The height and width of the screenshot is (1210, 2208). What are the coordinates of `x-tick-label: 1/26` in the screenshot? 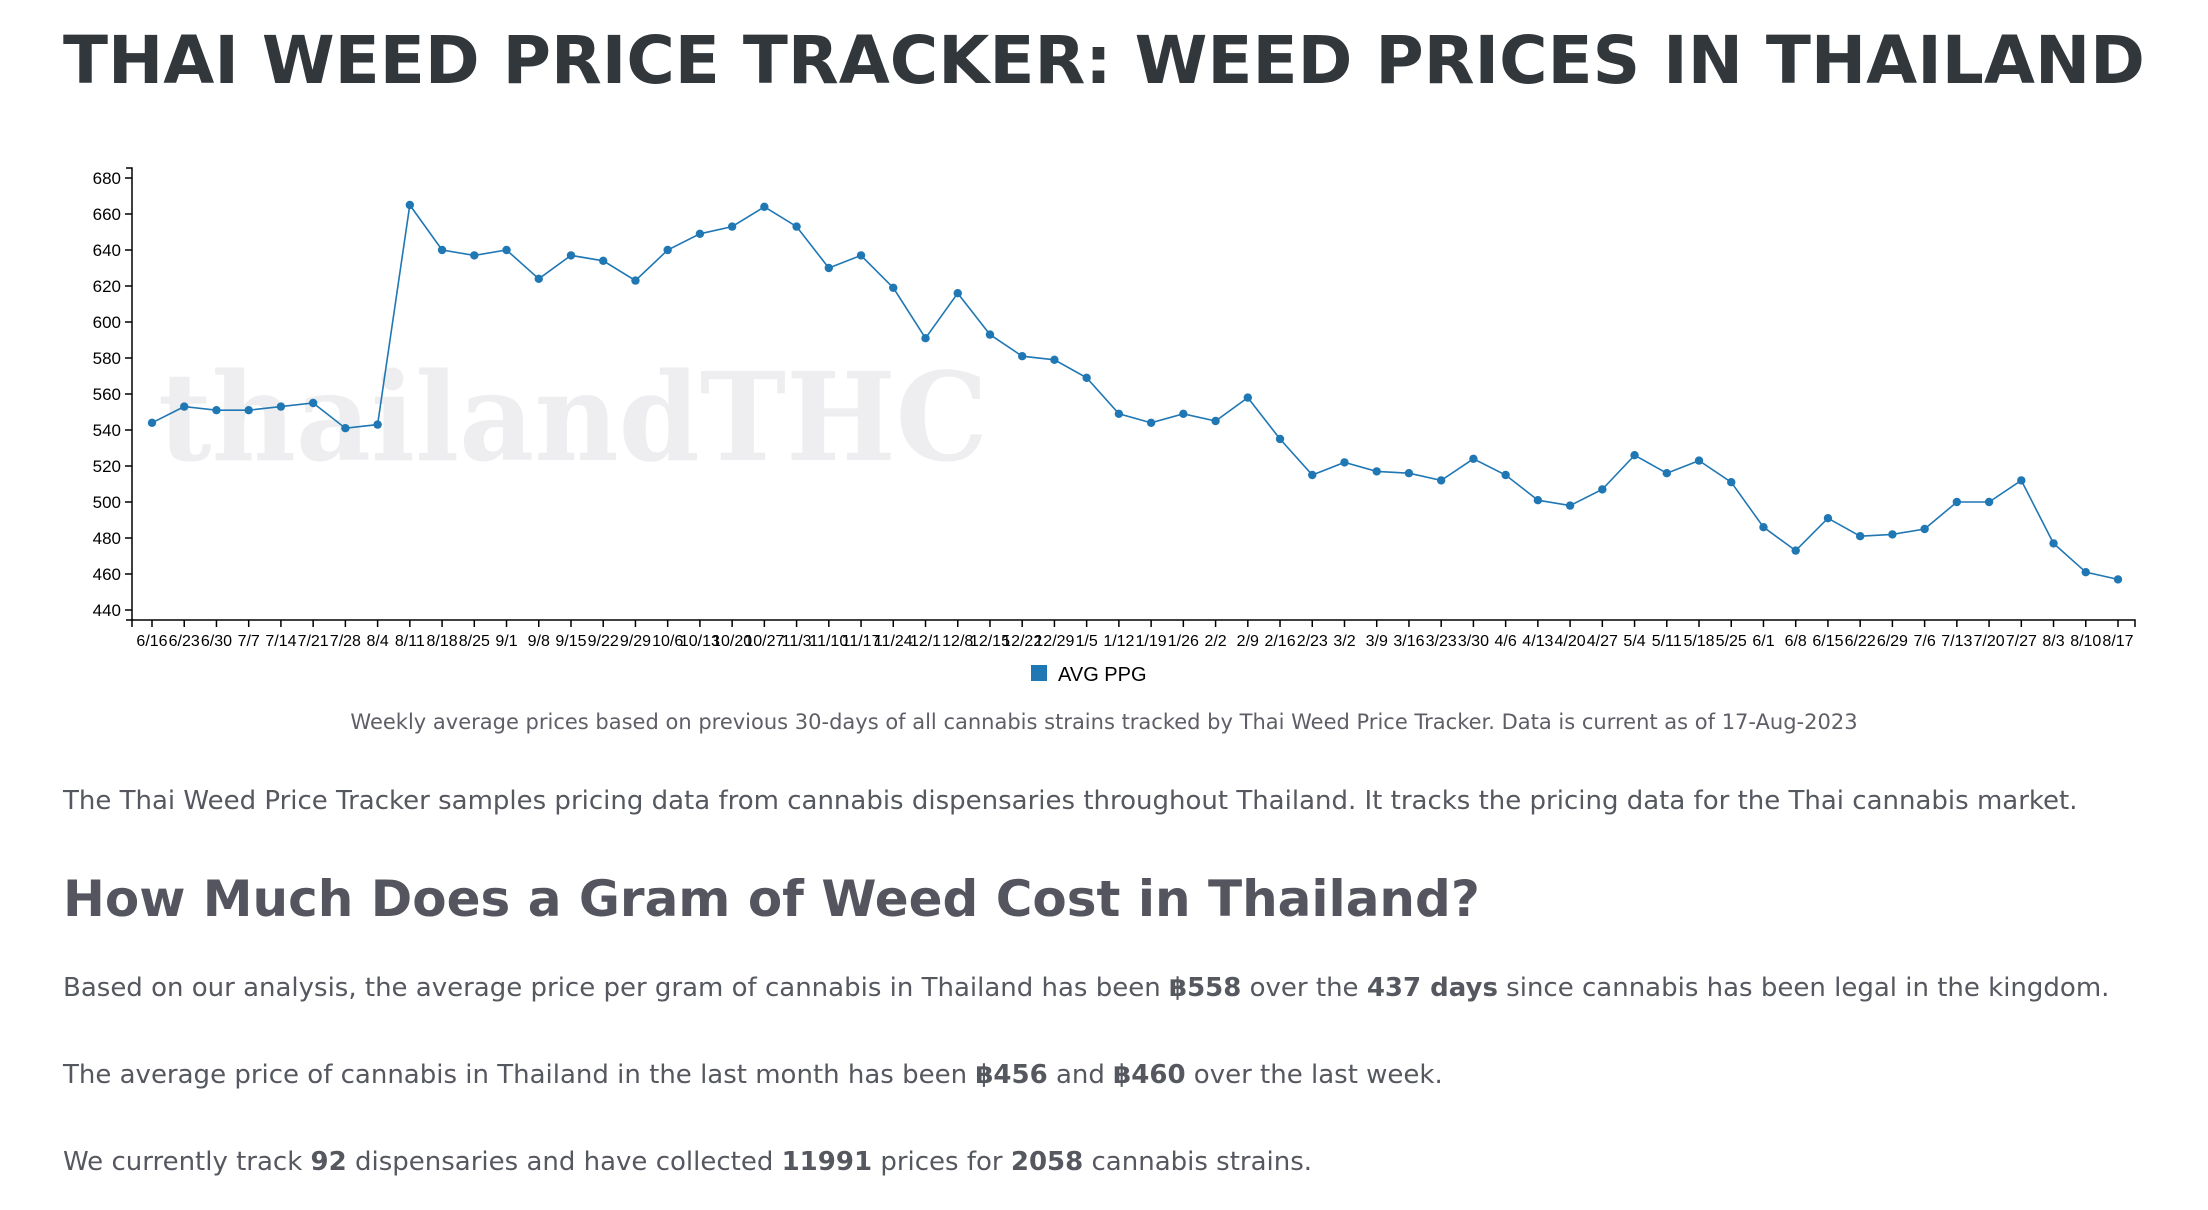 It's located at (1183, 641).